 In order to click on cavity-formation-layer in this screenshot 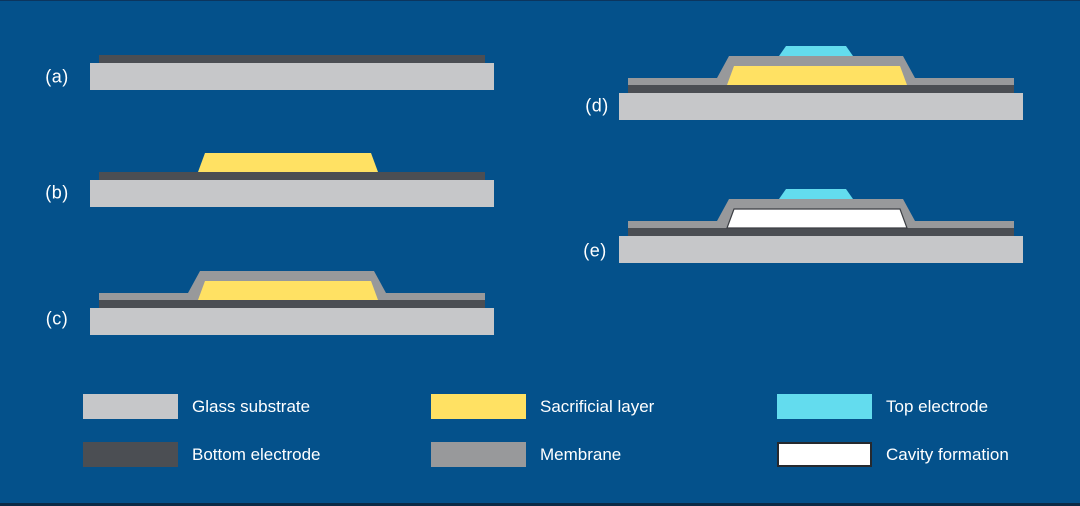, I will do `click(817, 218)`.